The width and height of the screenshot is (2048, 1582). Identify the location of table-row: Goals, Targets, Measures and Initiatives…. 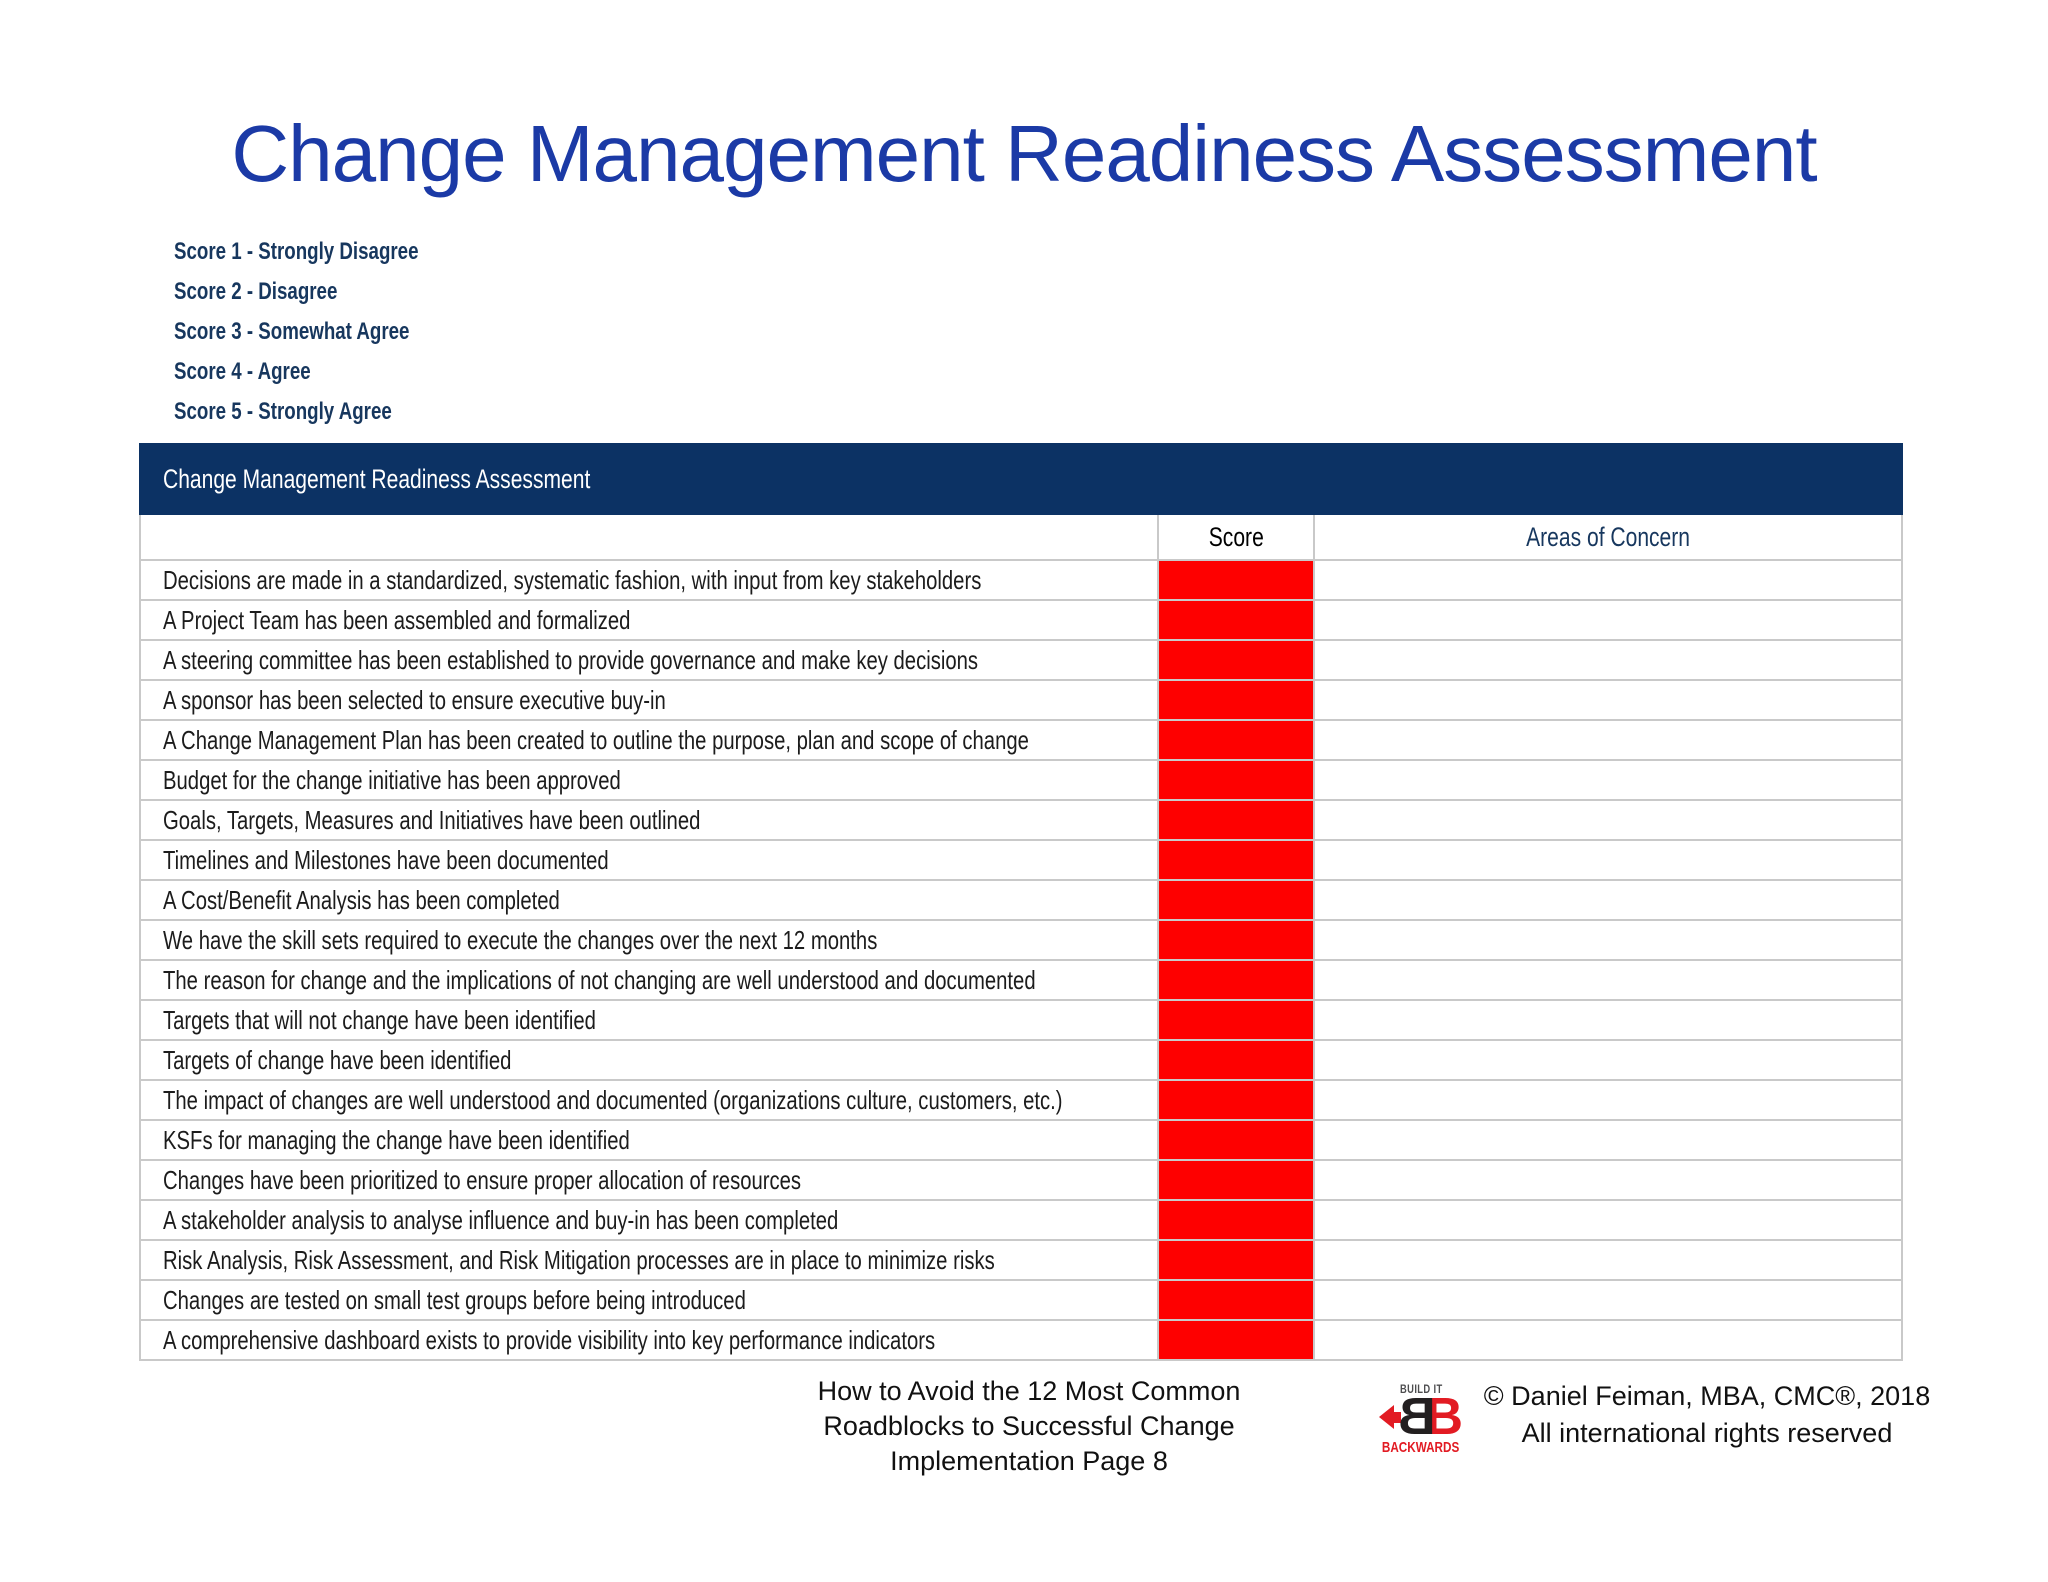
(1021, 820).